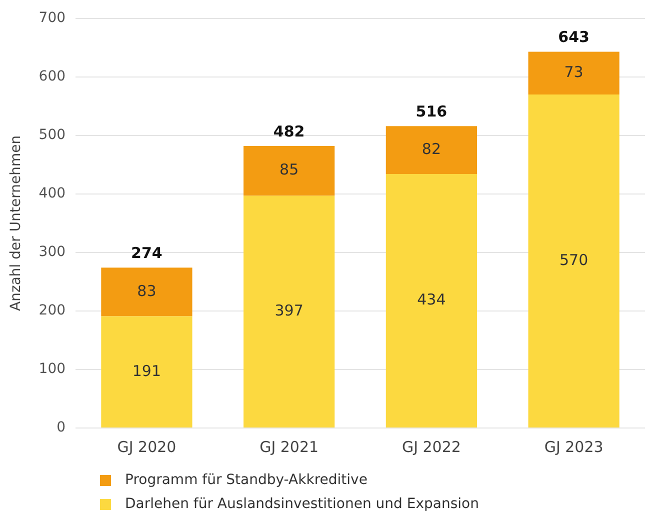 The height and width of the screenshot is (518, 651). What do you see at coordinates (574, 447) in the screenshot?
I see `x-tick-label: GJ 2023` at bounding box center [574, 447].